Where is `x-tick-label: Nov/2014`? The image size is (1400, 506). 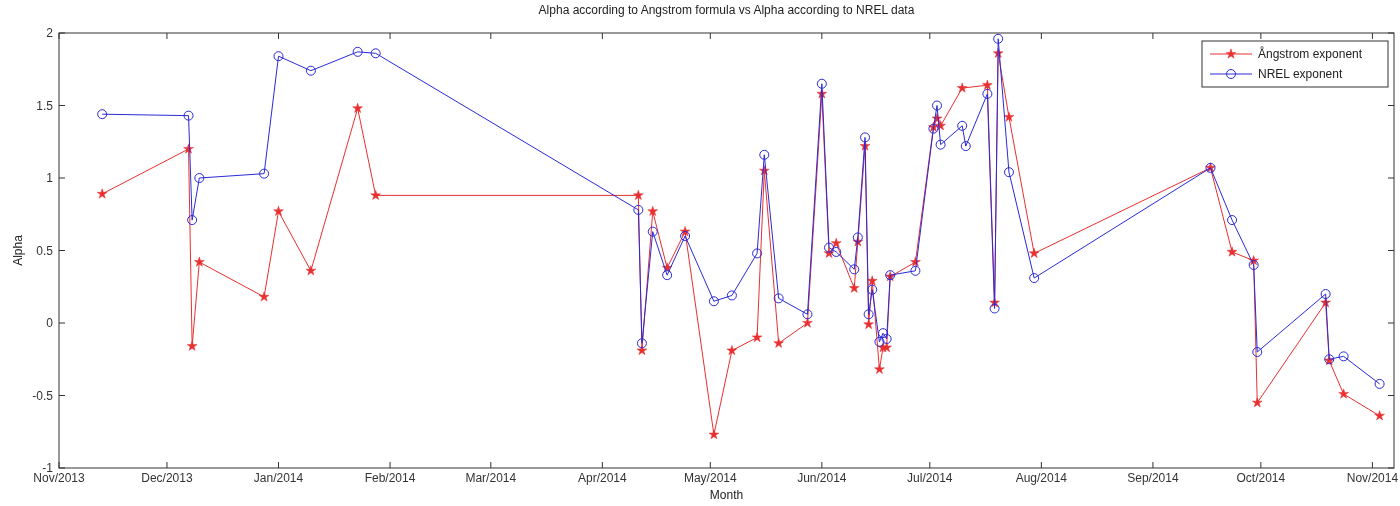
x-tick-label: Nov/2014 is located at coordinates (1372, 478).